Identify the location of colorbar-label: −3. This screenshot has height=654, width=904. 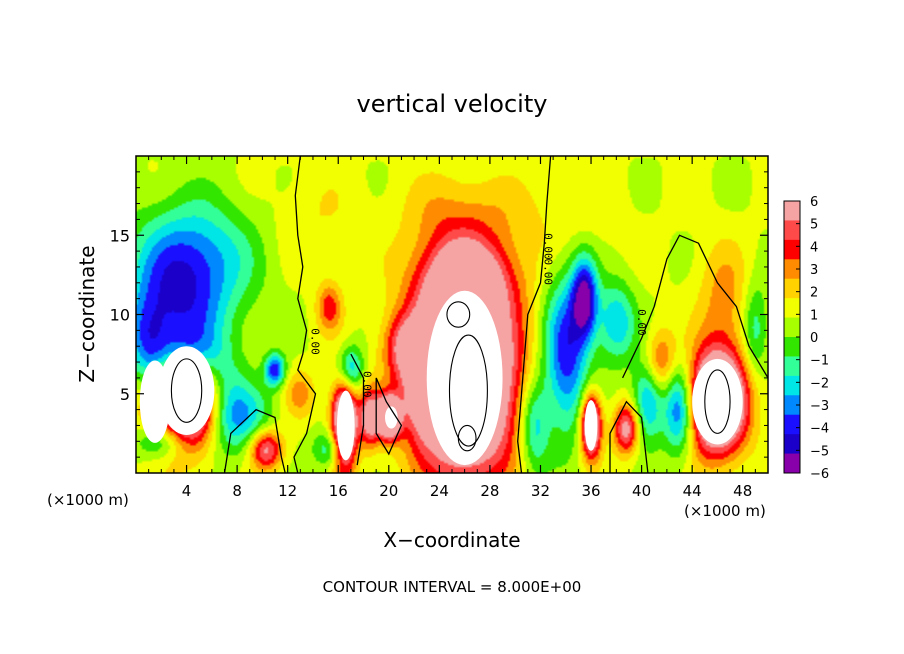
(819, 406).